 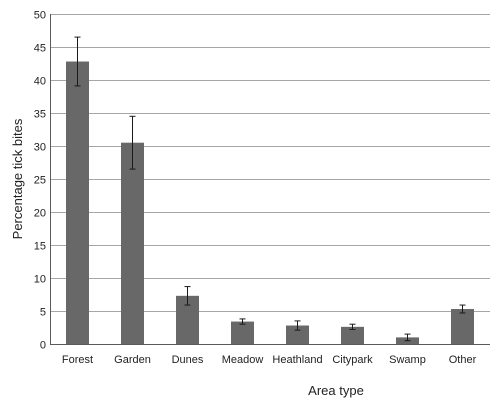 What do you see at coordinates (352, 360) in the screenshot?
I see `x-tick-label-citypark: Citypark` at bounding box center [352, 360].